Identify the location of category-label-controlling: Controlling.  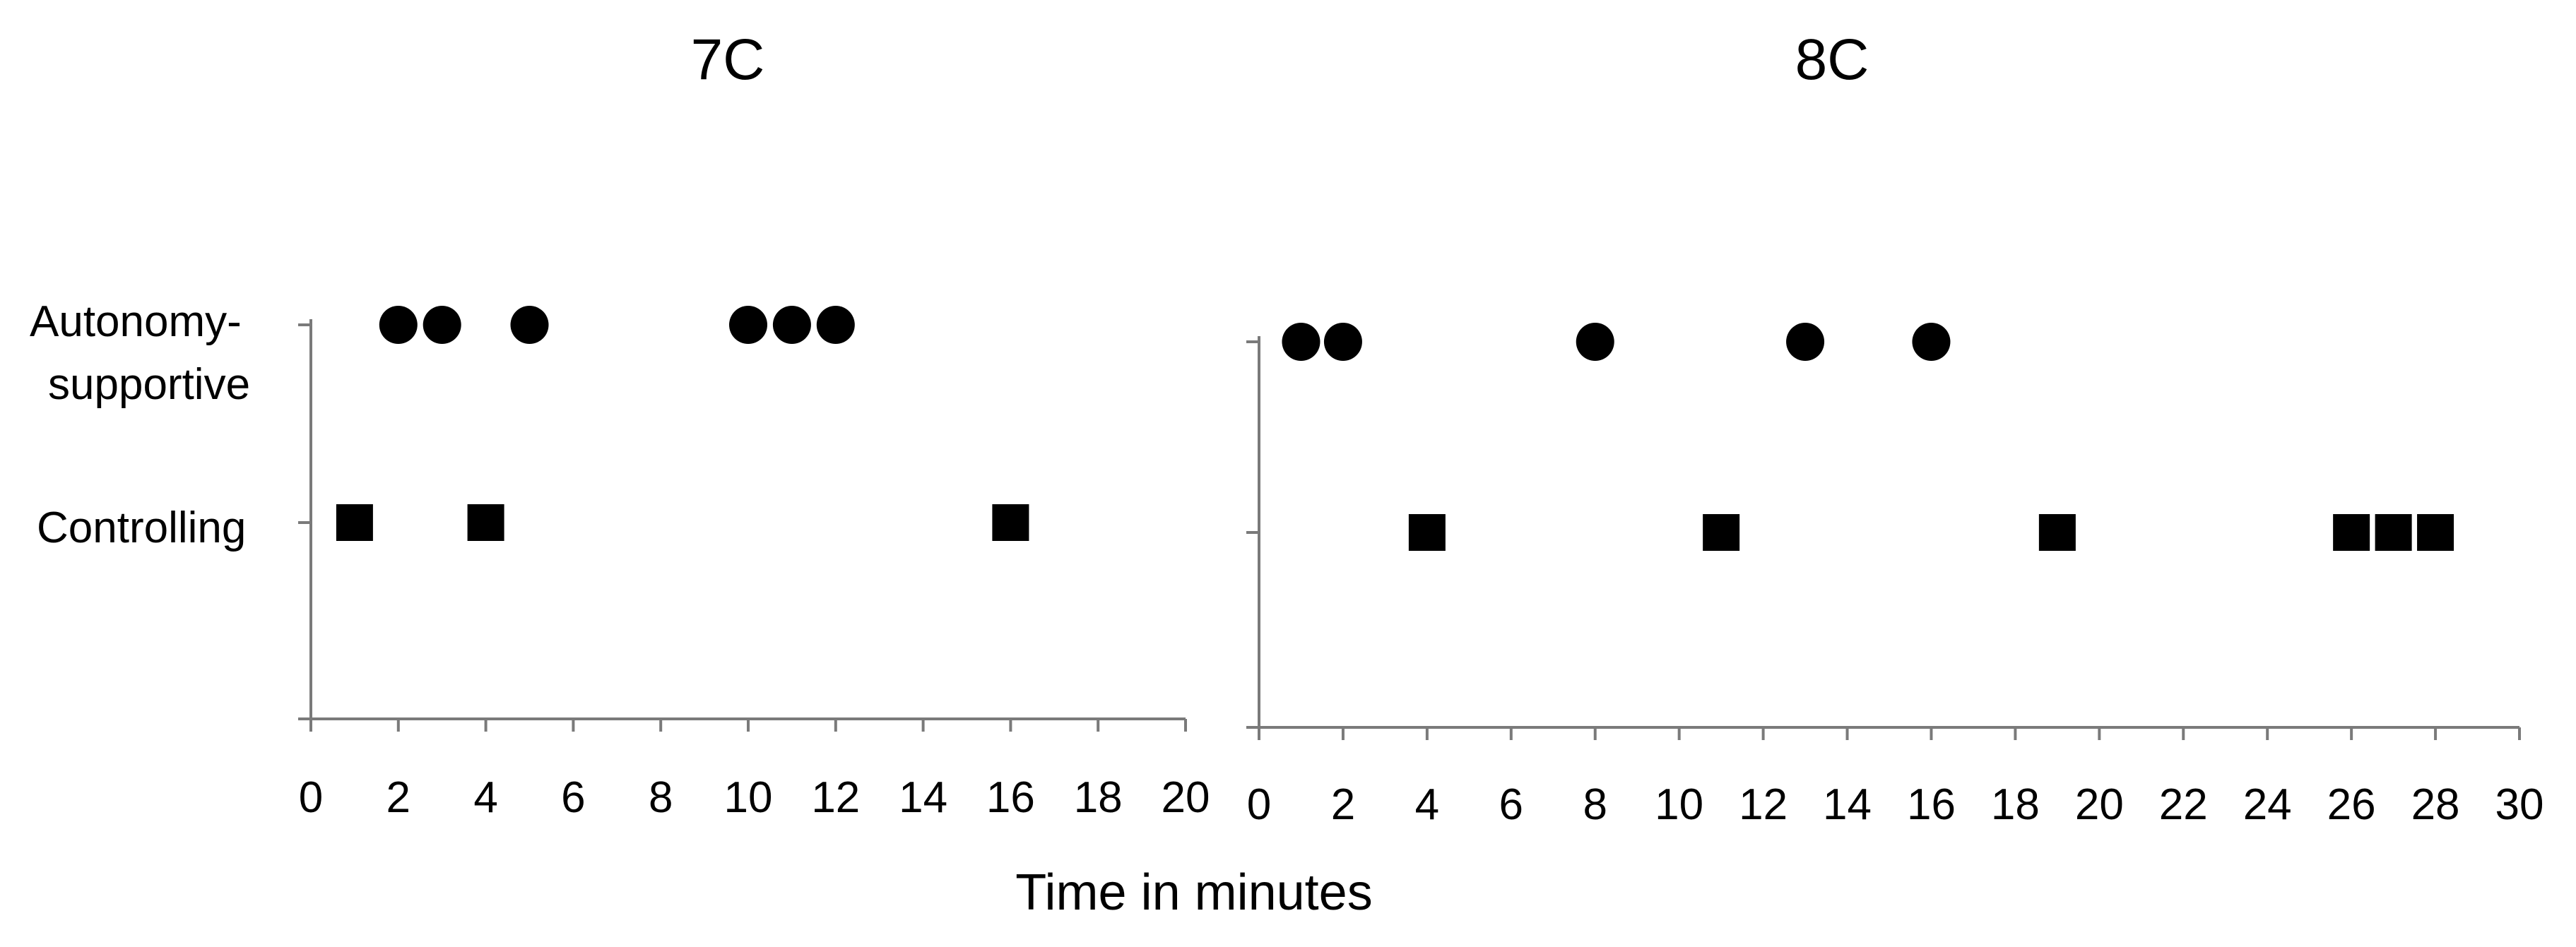
(141, 528).